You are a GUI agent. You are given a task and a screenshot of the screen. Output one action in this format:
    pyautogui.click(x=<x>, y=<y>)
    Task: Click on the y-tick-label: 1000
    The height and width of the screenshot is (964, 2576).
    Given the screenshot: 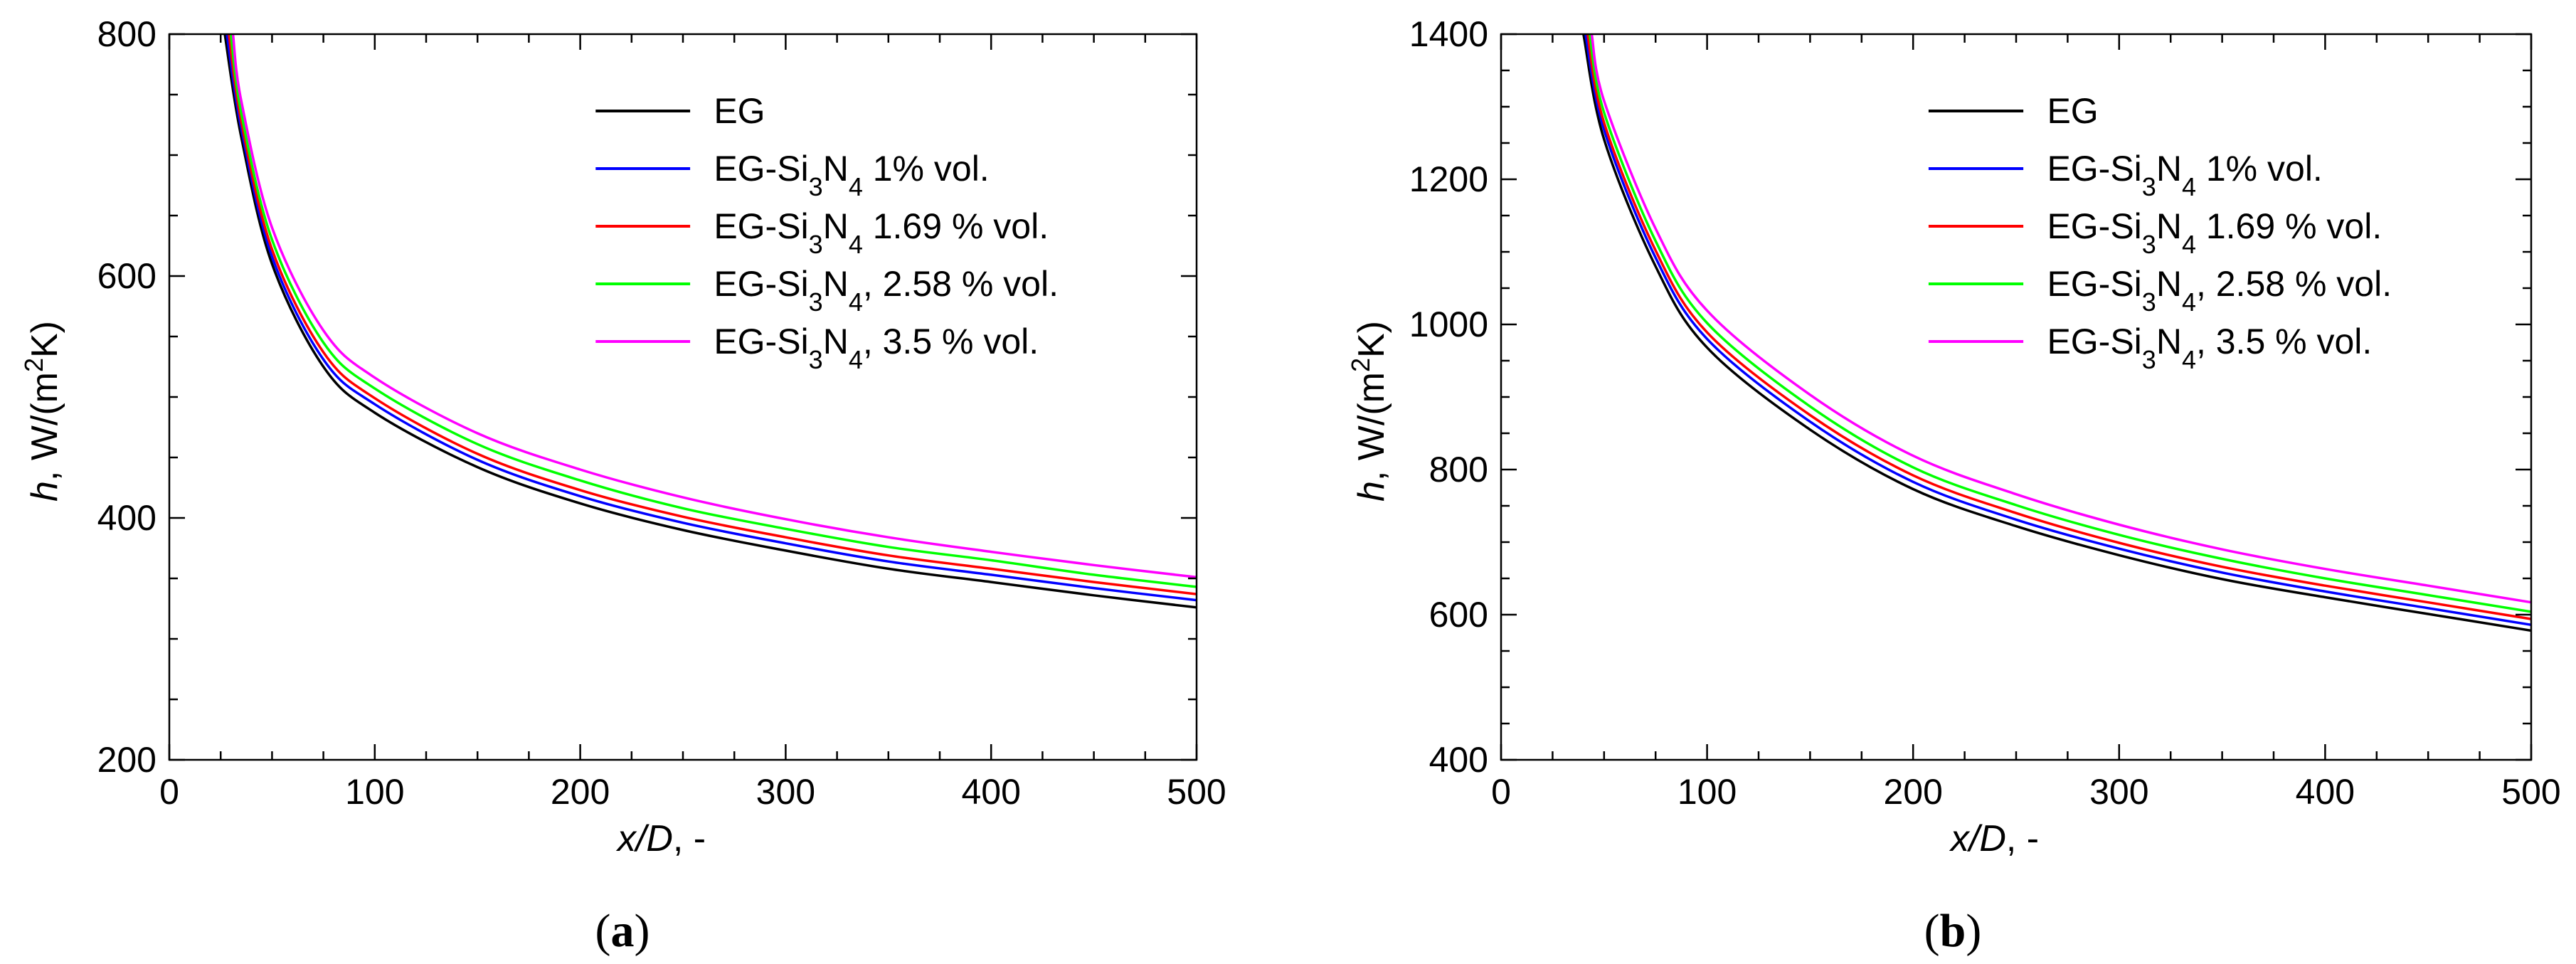 What is the action you would take?
    pyautogui.click(x=1449, y=324)
    